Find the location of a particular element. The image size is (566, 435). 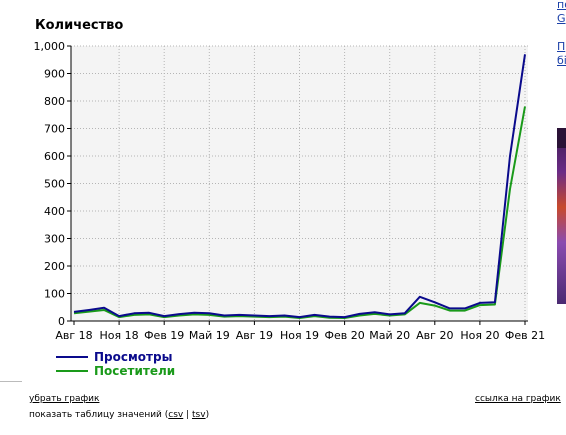

x-tick-label: Фев 19 is located at coordinates (164, 335).